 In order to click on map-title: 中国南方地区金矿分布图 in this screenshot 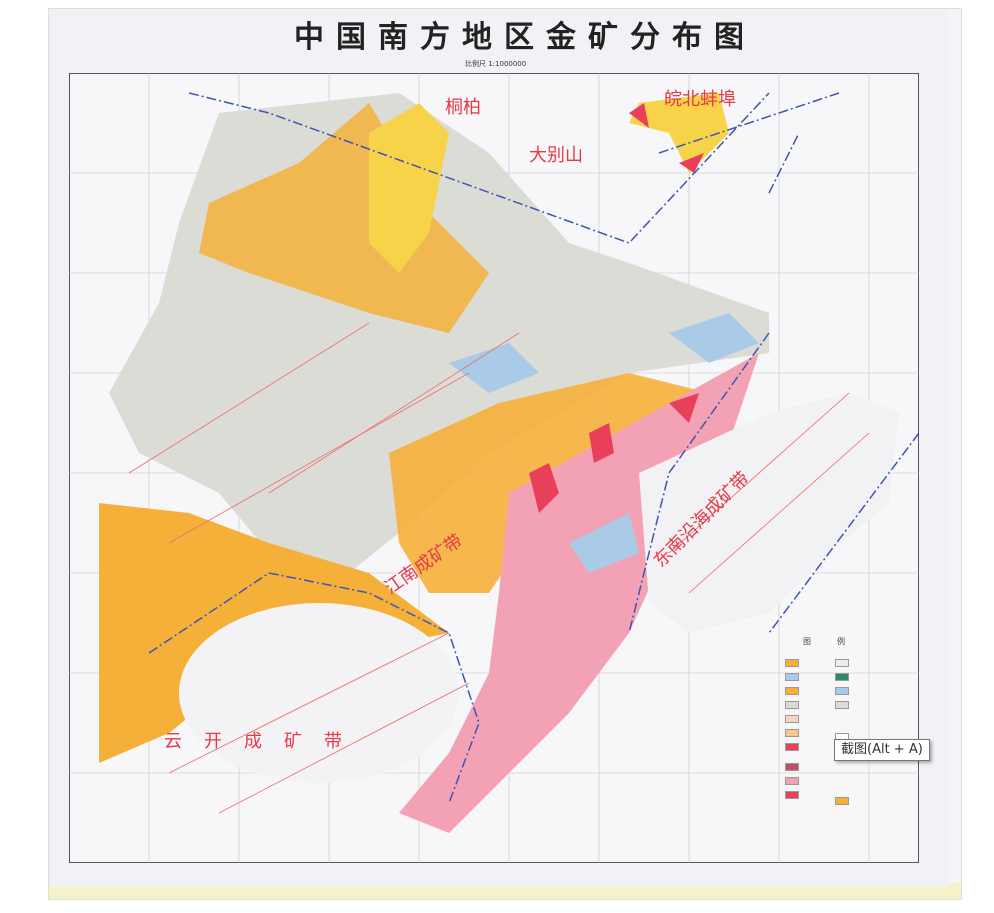, I will do `click(525, 37)`.